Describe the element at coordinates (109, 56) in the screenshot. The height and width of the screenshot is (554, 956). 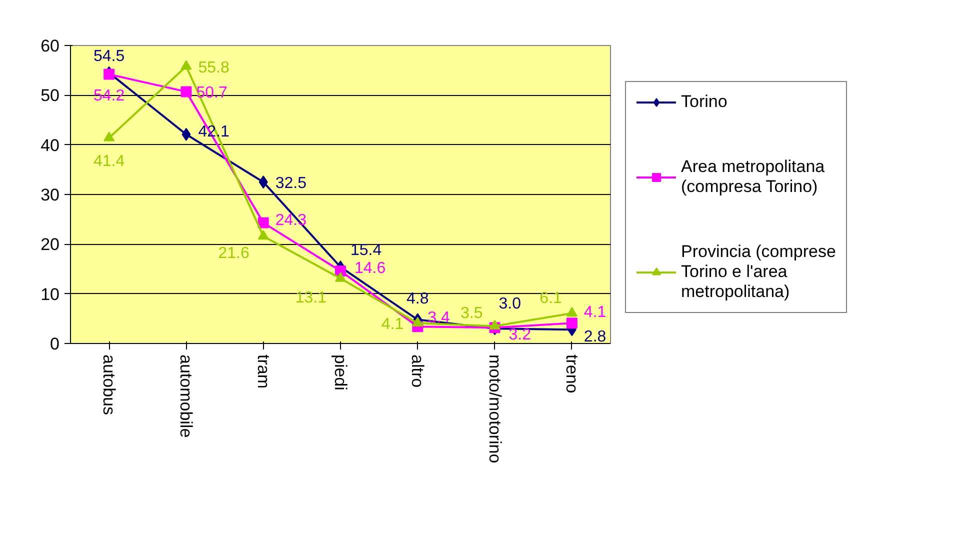
I see `data-label: 54.5` at that location.